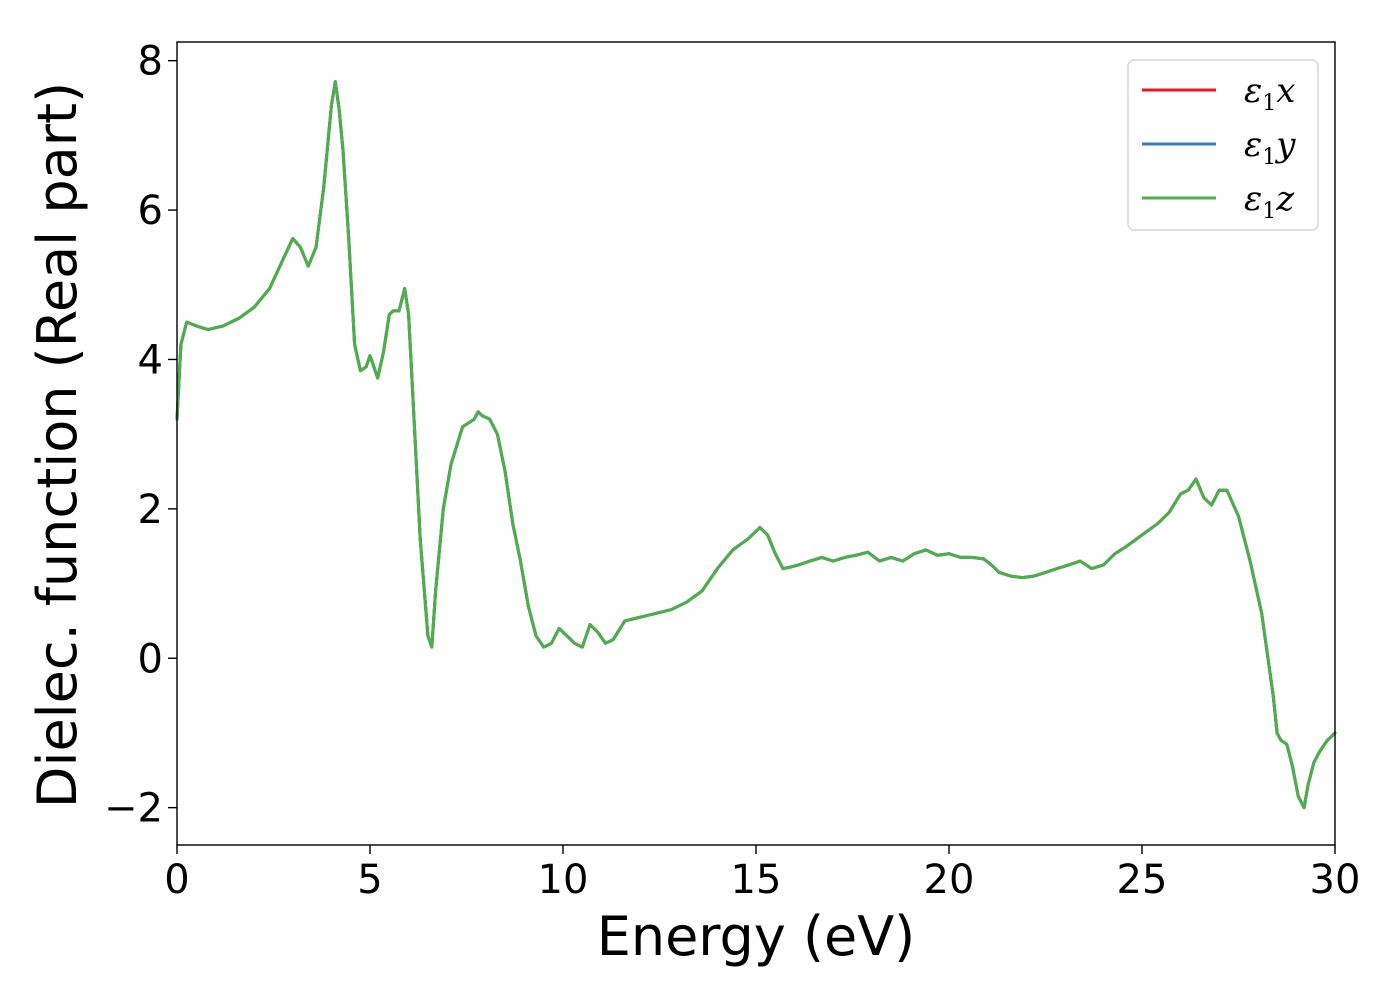 This screenshot has height=1005, width=1400. I want to click on x-tick-label: 30, so click(1335, 880).